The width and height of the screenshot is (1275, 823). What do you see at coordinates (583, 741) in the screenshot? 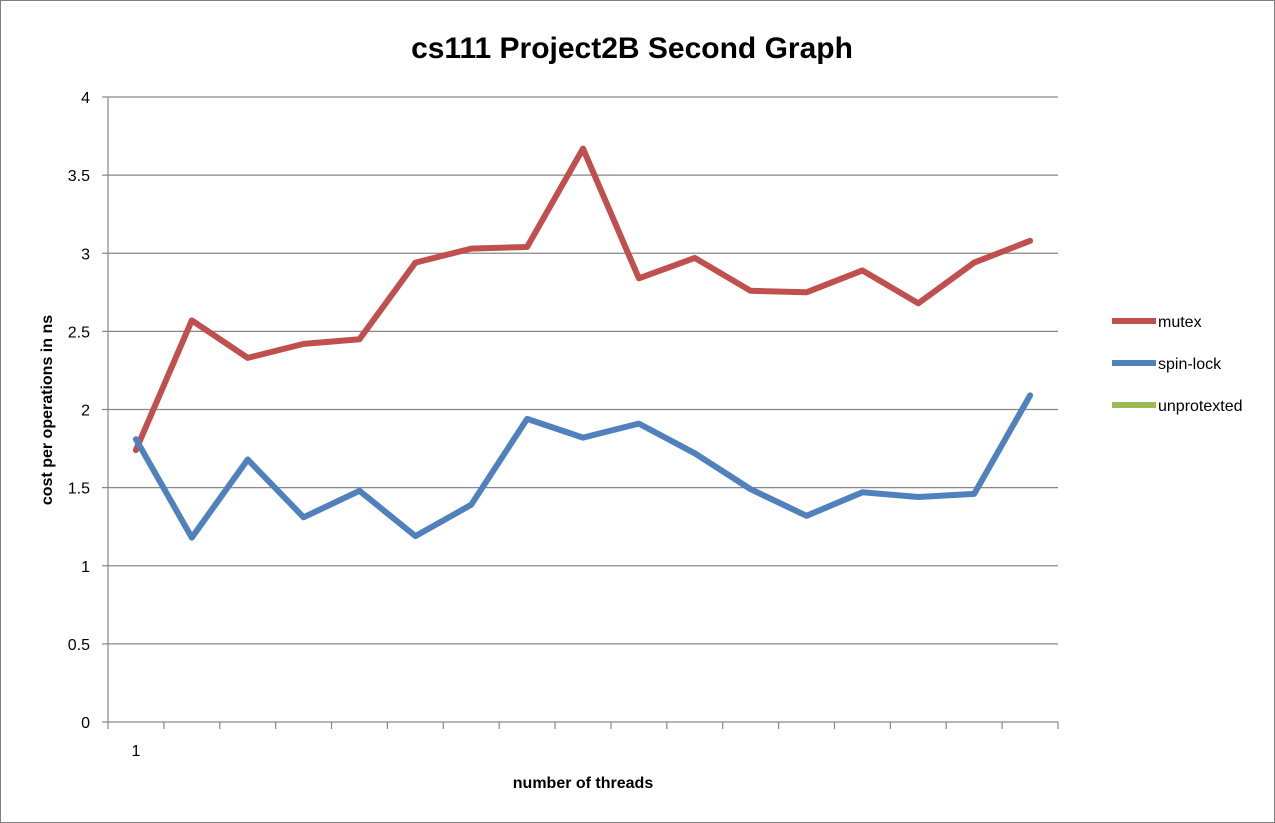
I see `x-axis-ticks: 1` at bounding box center [583, 741].